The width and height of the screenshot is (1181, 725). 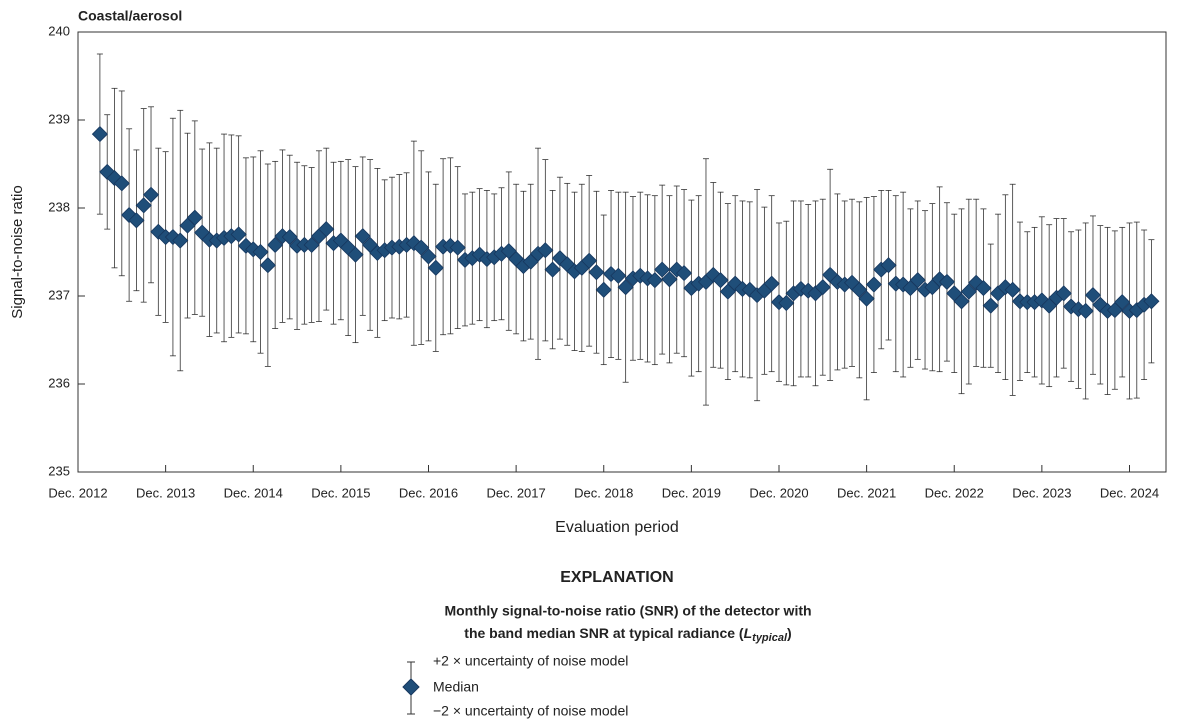 I want to click on y-tick-label: 240, so click(x=59, y=30).